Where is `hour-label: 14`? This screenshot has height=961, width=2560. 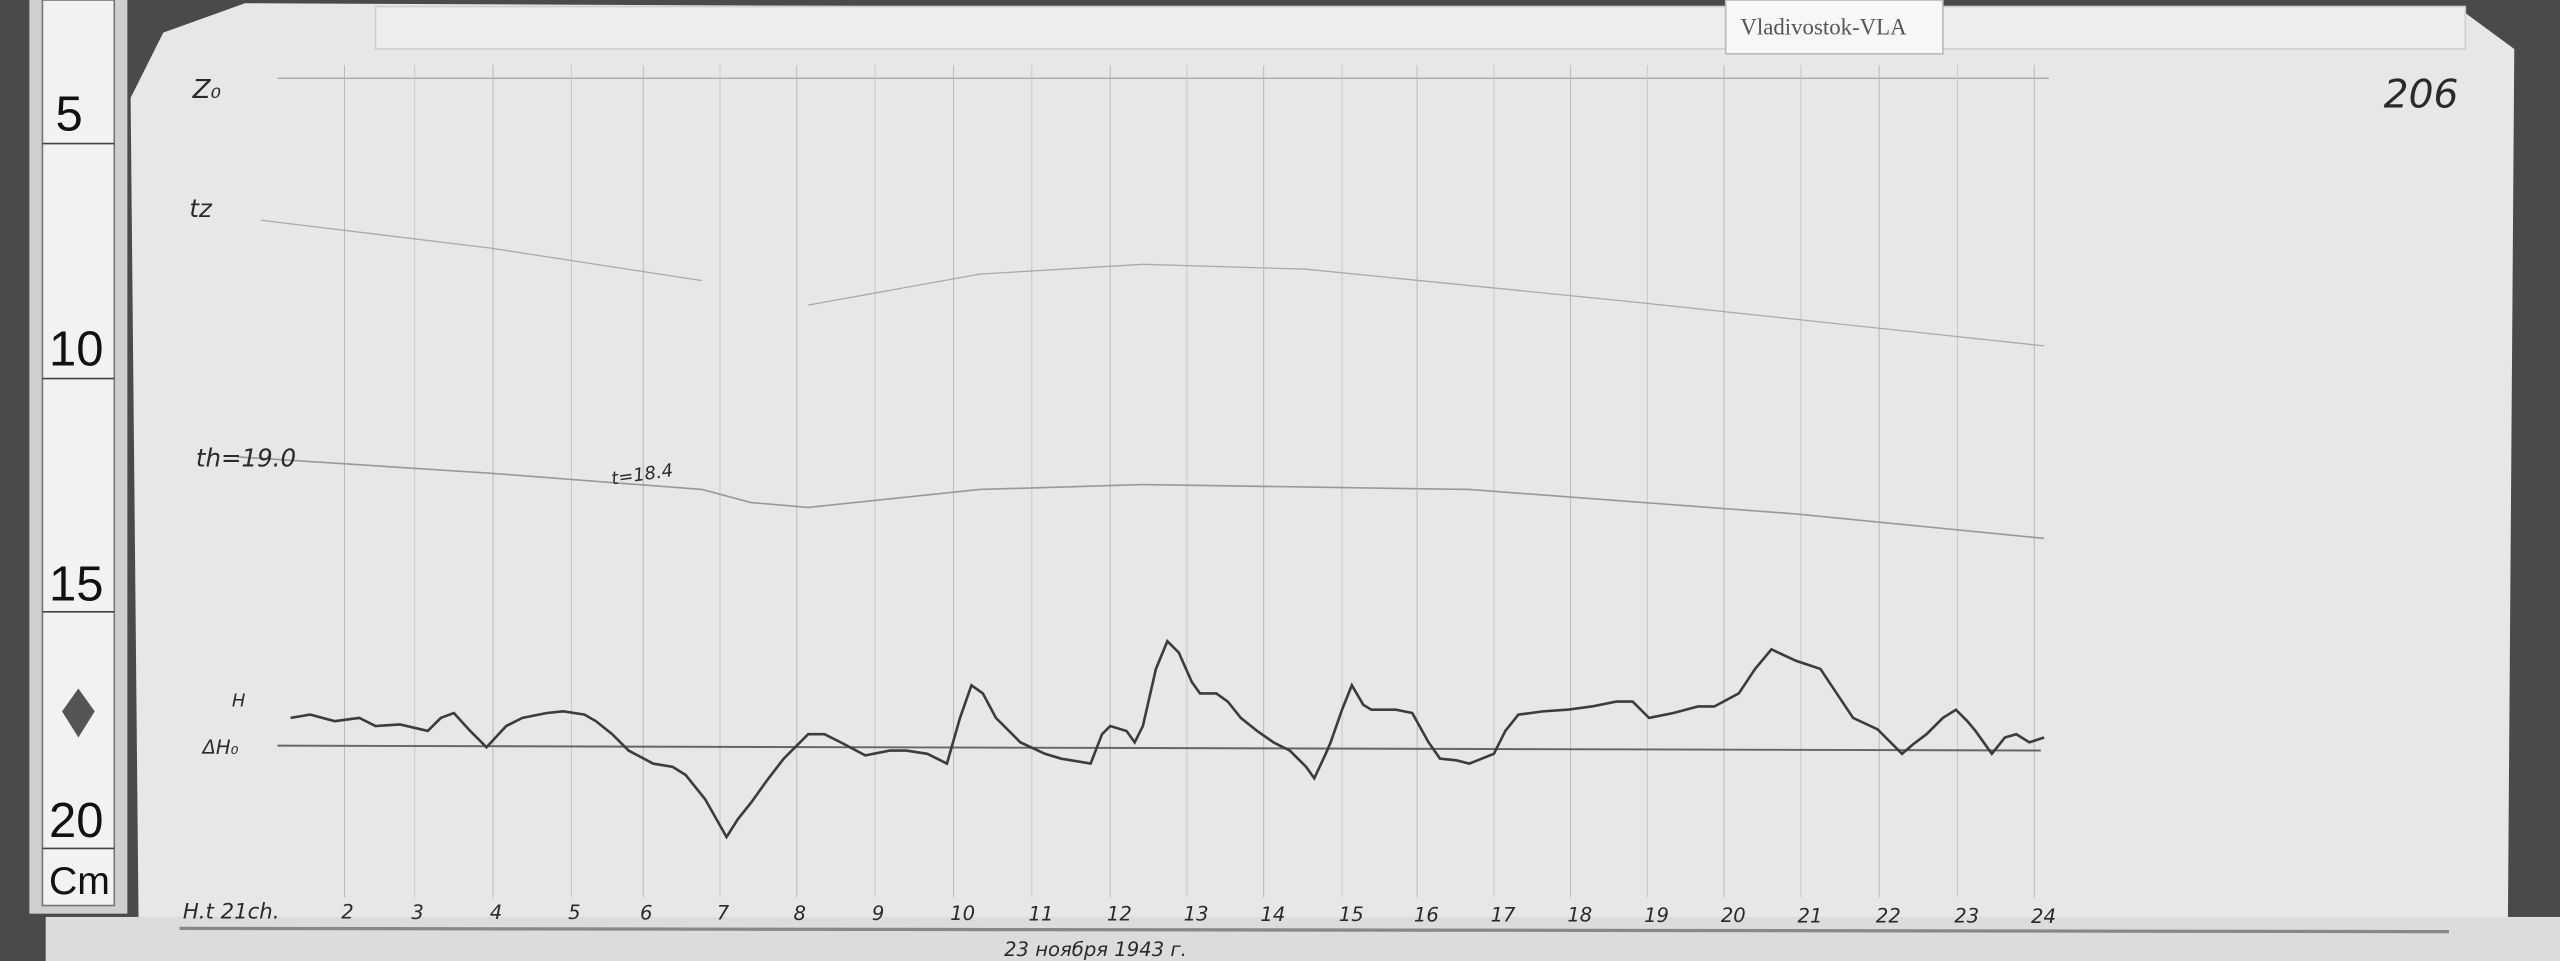
hour-label: 14 is located at coordinates (1272, 914).